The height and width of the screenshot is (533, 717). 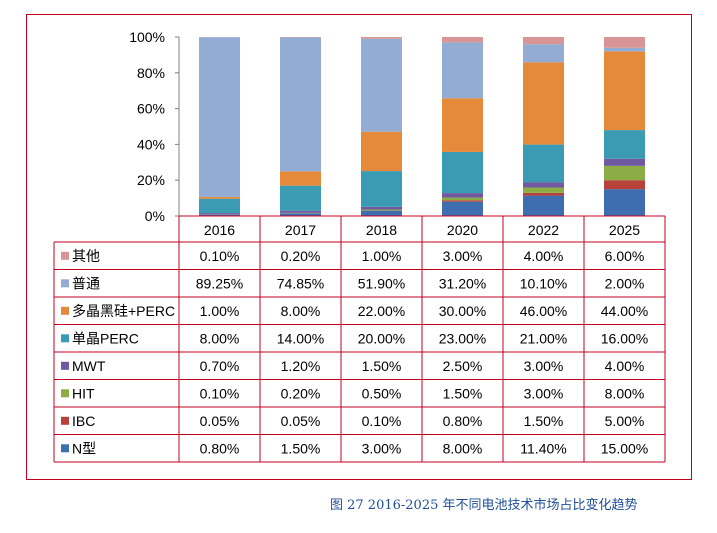 What do you see at coordinates (123, 311) in the screenshot?
I see `legend-label: 多晶黑硅+PERC` at bounding box center [123, 311].